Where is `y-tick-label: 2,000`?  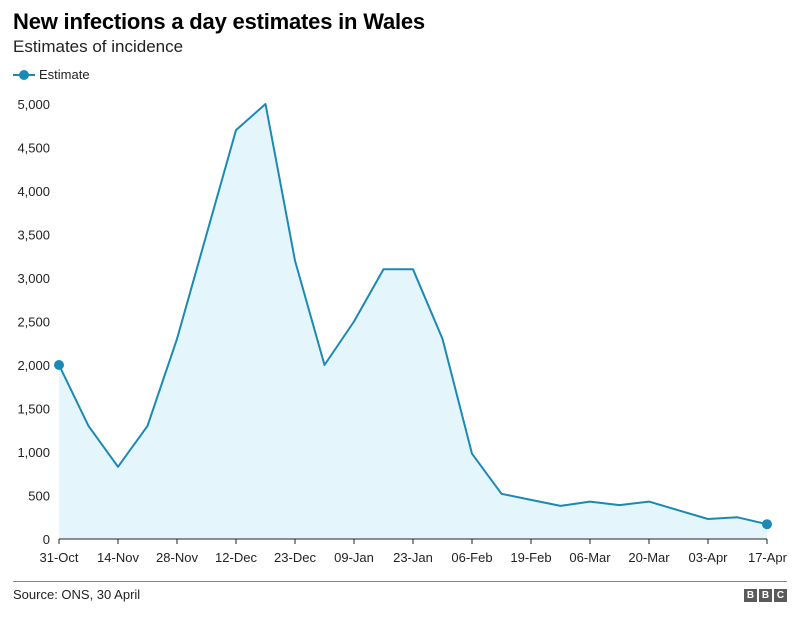
y-tick-label: 2,000 is located at coordinates (33, 365).